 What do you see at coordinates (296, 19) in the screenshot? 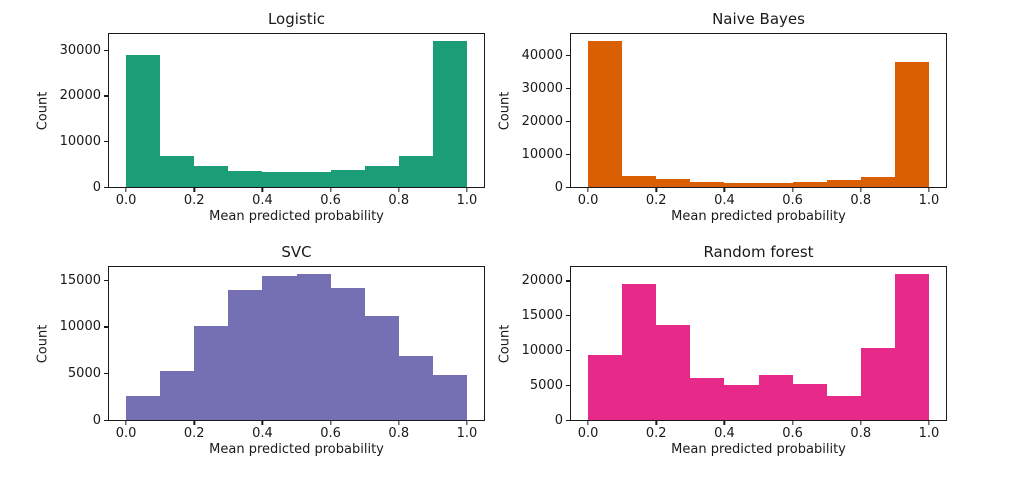
I see `subplot-title: Logistic` at bounding box center [296, 19].